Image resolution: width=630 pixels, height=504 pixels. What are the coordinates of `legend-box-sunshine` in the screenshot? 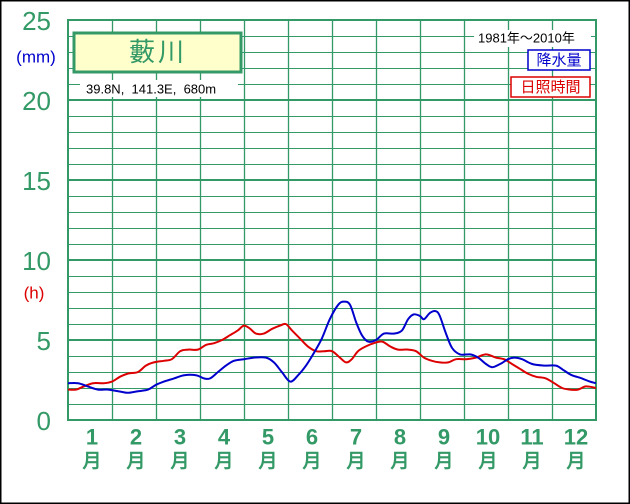 It's located at (550, 87).